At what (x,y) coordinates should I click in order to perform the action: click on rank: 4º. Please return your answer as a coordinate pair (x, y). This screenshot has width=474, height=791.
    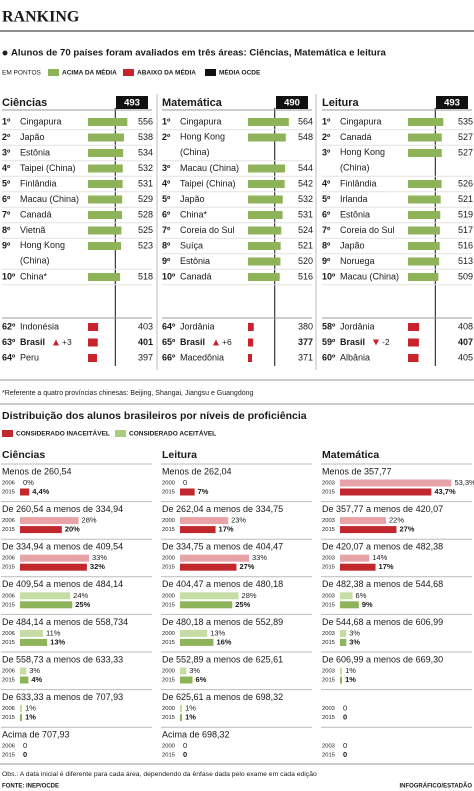
    Looking at the image, I should click on (166, 183).